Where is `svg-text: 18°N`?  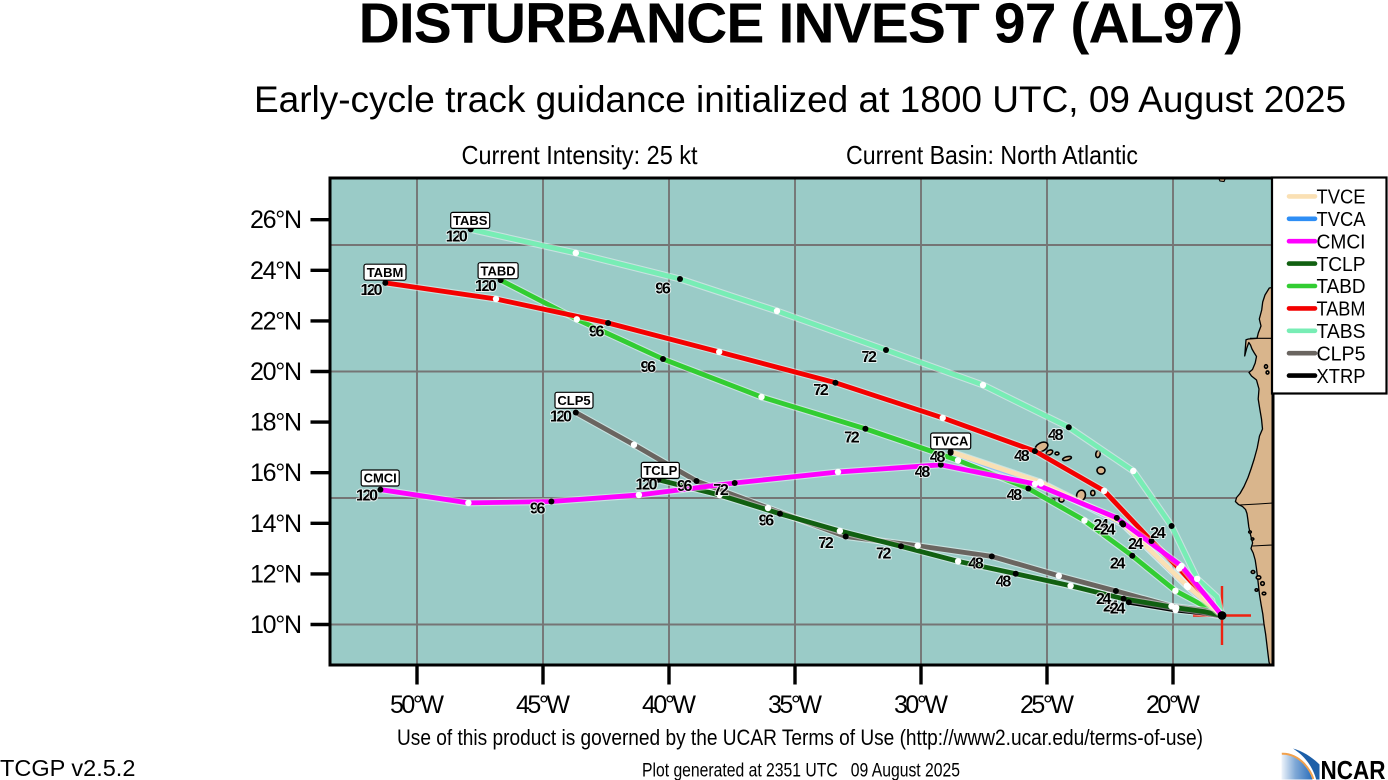 svg-text: 18°N is located at coordinates (276, 423).